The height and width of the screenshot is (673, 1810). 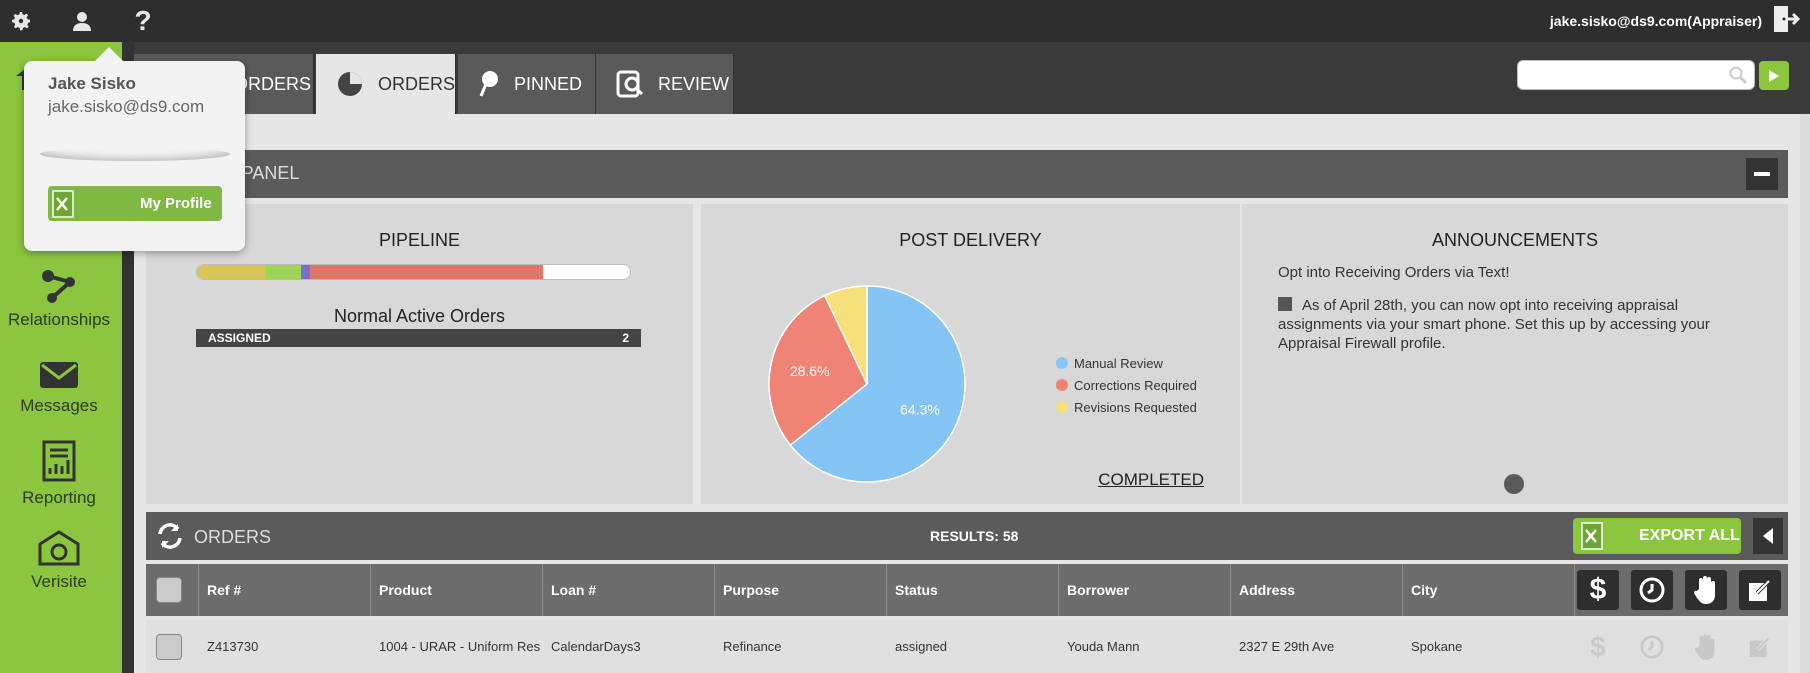 I want to click on tab-label: REVIEW, so click(x=694, y=83).